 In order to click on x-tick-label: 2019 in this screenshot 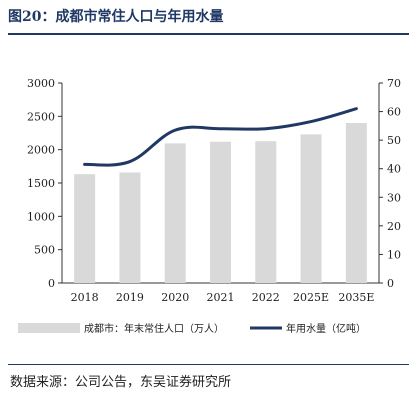, I will do `click(130, 297)`.